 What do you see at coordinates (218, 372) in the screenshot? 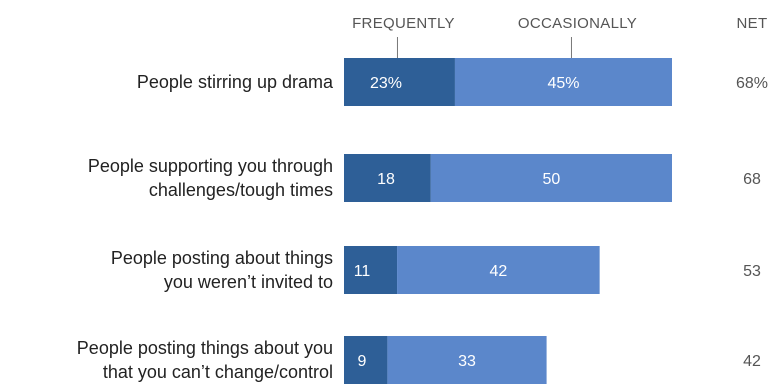
I see `category-label: that you can’t change/control` at bounding box center [218, 372].